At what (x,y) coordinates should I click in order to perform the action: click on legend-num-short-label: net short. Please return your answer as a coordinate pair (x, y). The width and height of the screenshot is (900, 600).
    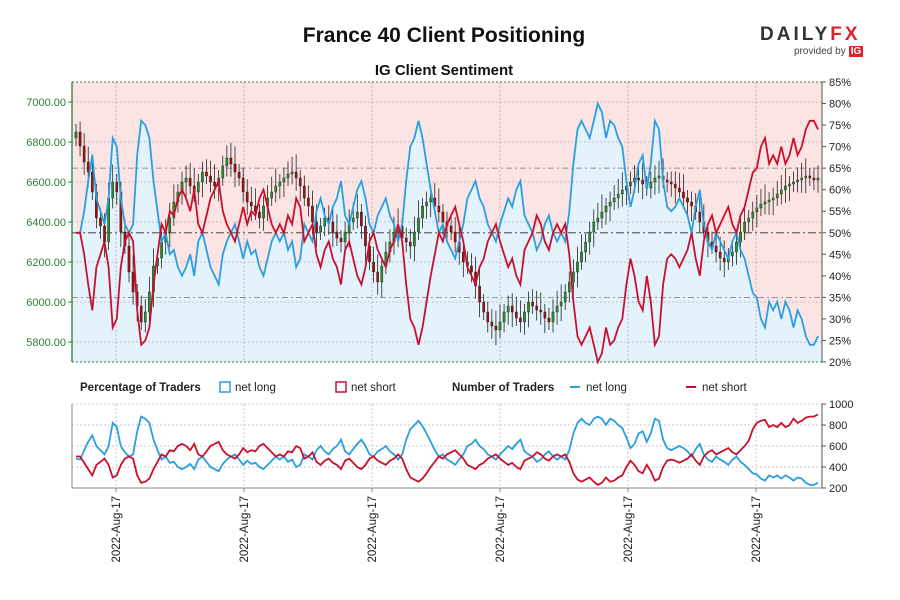
    Looking at the image, I should click on (725, 388).